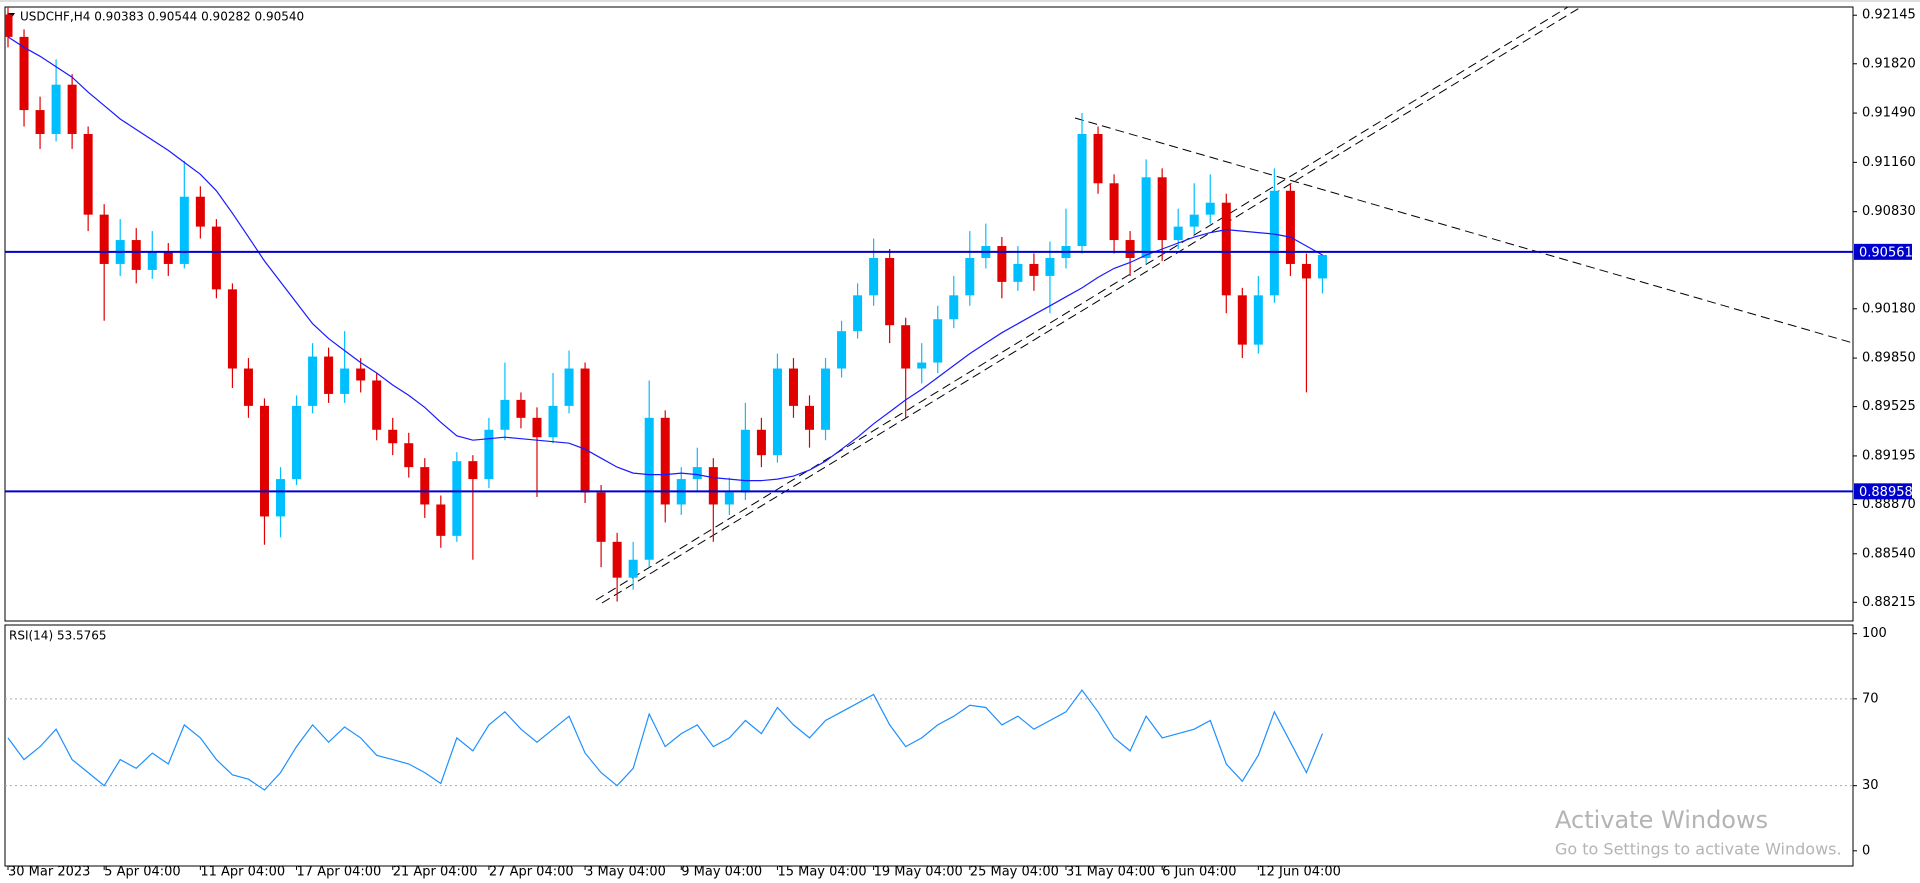  I want to click on watermark-subtitle: Go to Settings to activate Windows., so click(1698, 849).